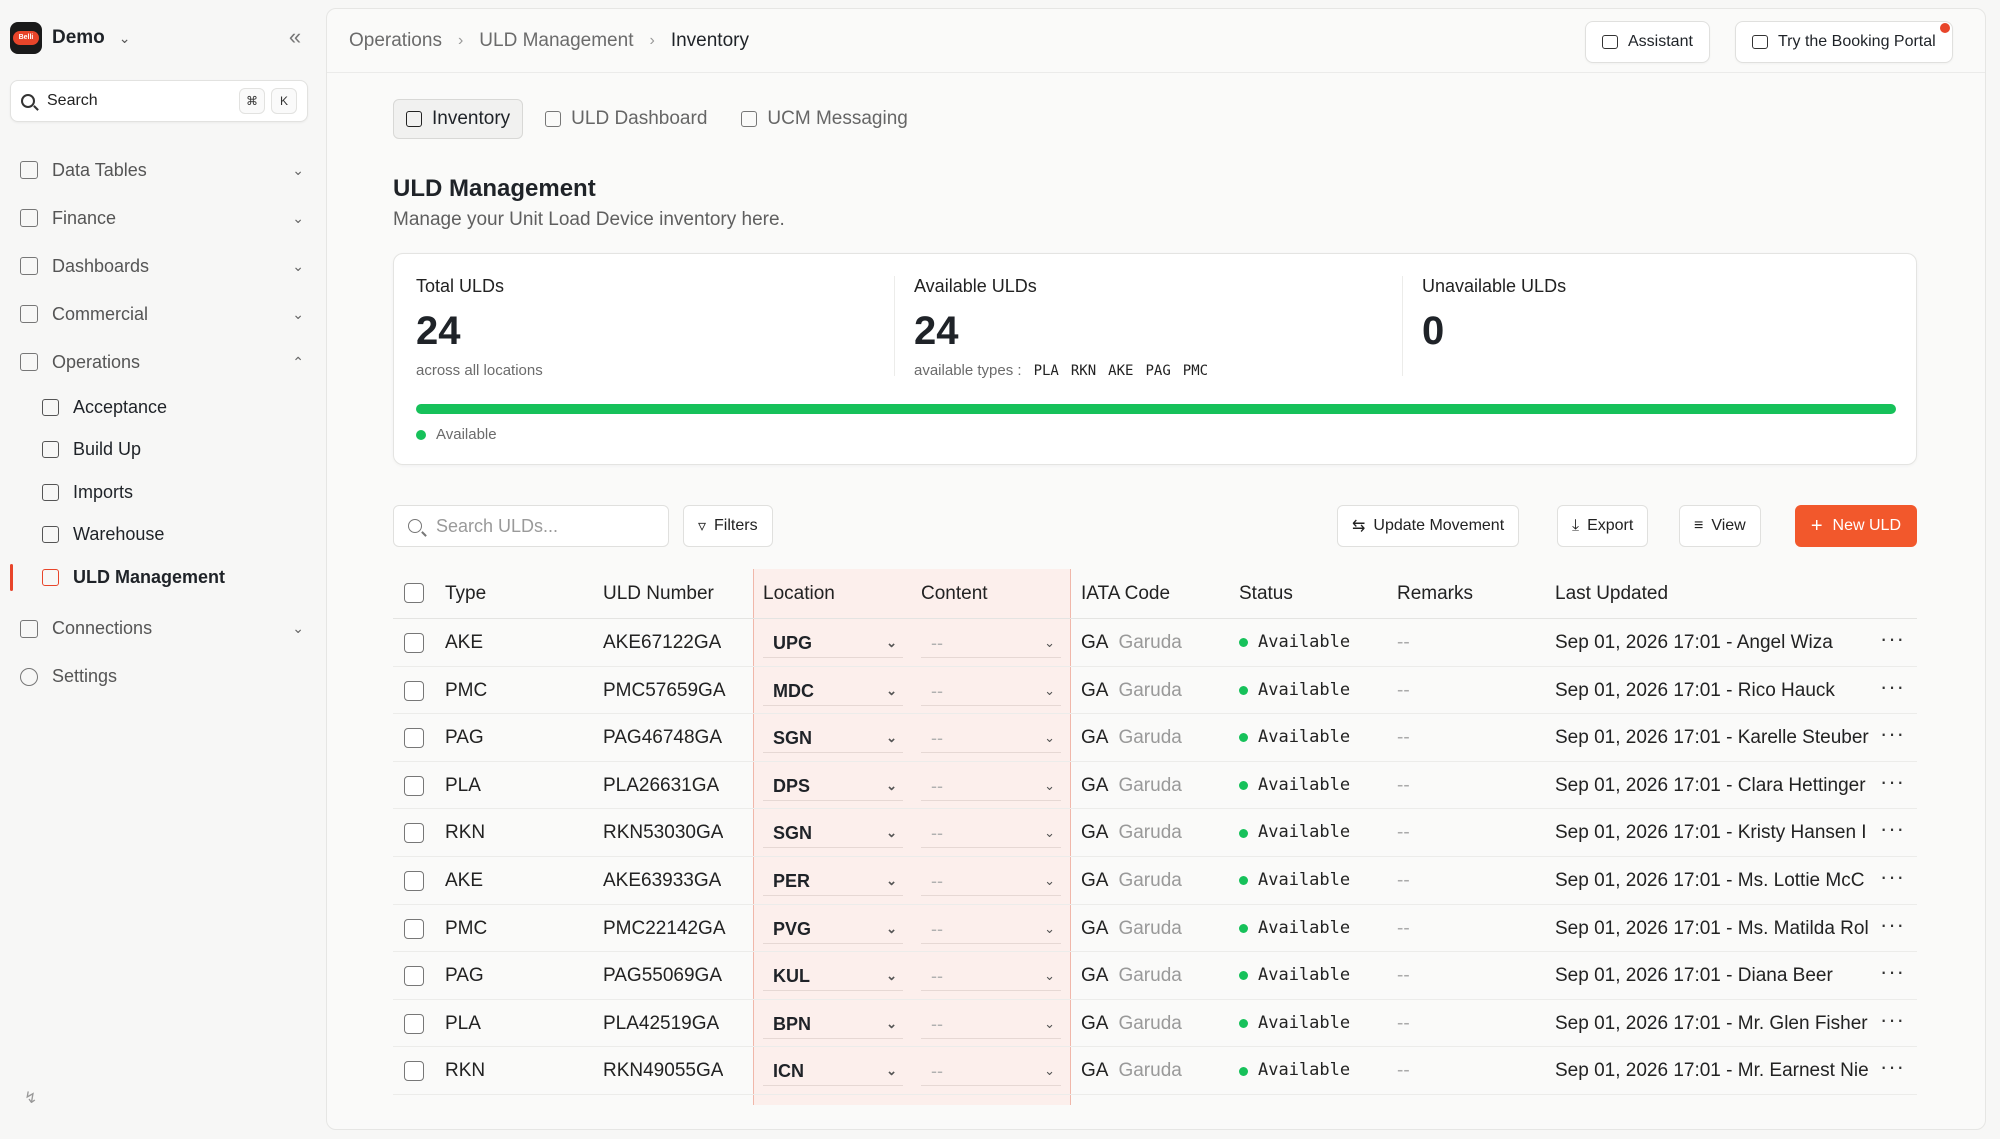  Describe the element at coordinates (1243, 738) in the screenshot. I see `status-dot` at that location.